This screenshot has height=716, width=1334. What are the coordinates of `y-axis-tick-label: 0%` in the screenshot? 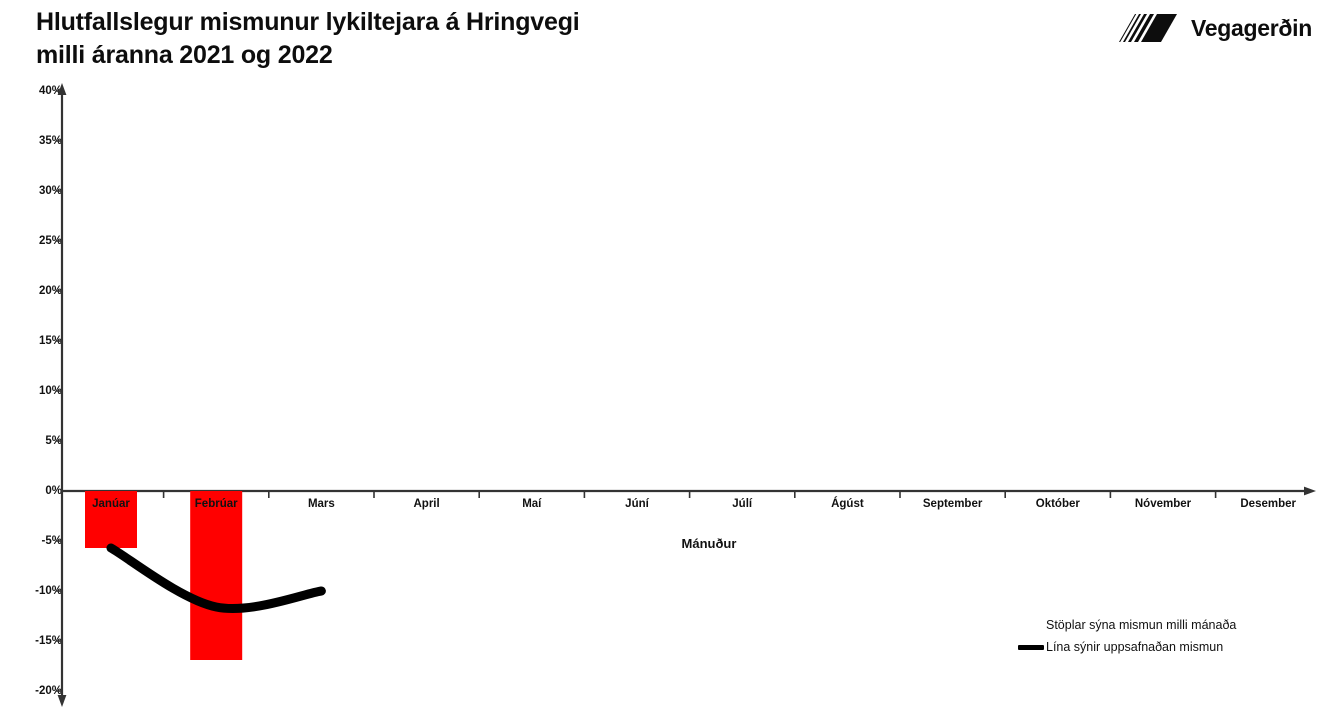 It's located at (53, 491).